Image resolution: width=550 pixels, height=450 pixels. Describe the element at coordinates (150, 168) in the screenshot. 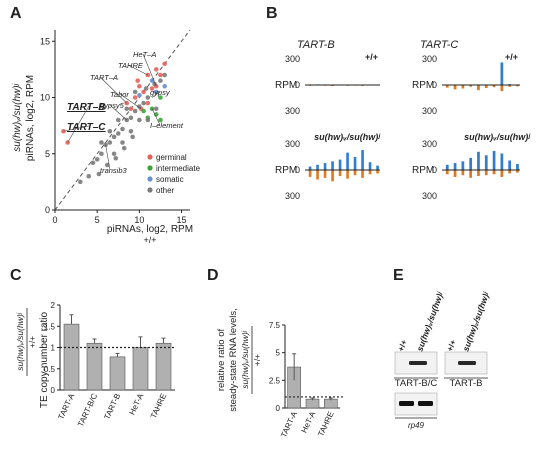

I see `a-legend-marker-intermediate` at that location.